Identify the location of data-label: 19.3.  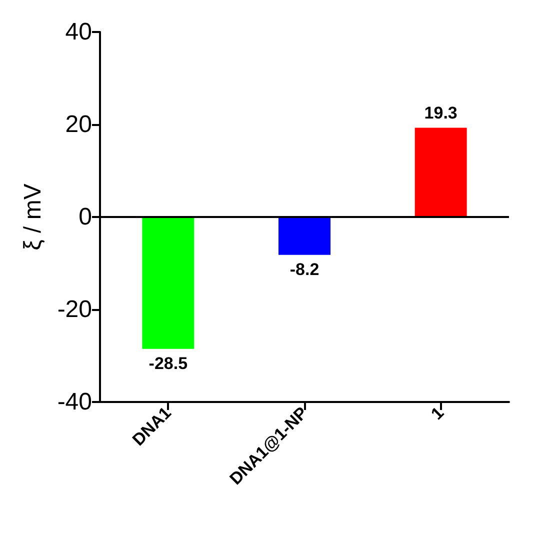
(441, 113).